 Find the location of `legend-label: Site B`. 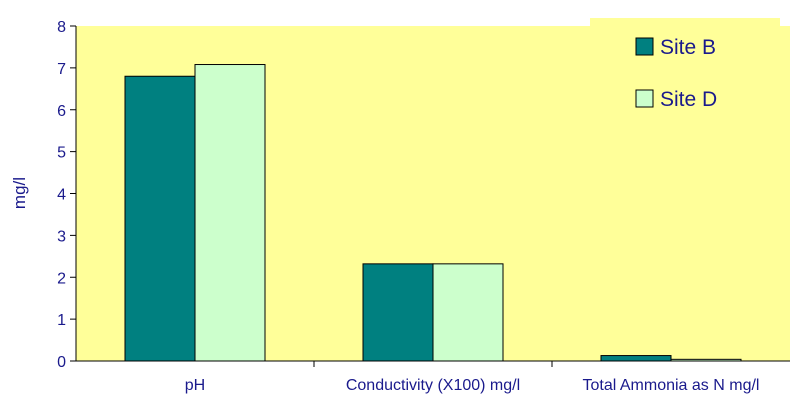

legend-label: Site B is located at coordinates (688, 47).